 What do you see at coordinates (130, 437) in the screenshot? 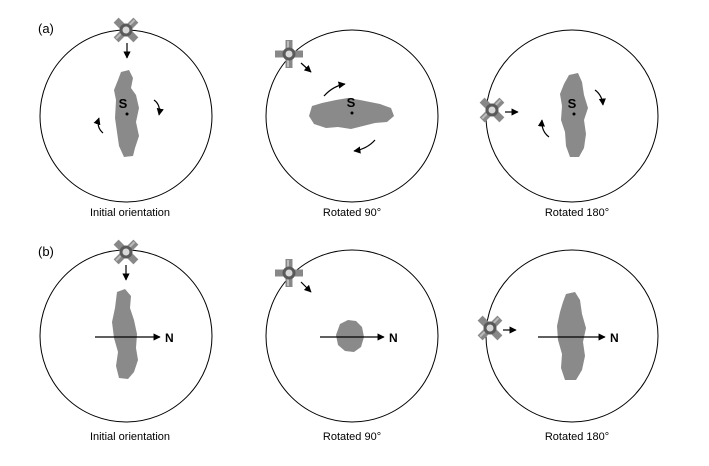
I see `caption-b-initial: Initial orientation` at bounding box center [130, 437].